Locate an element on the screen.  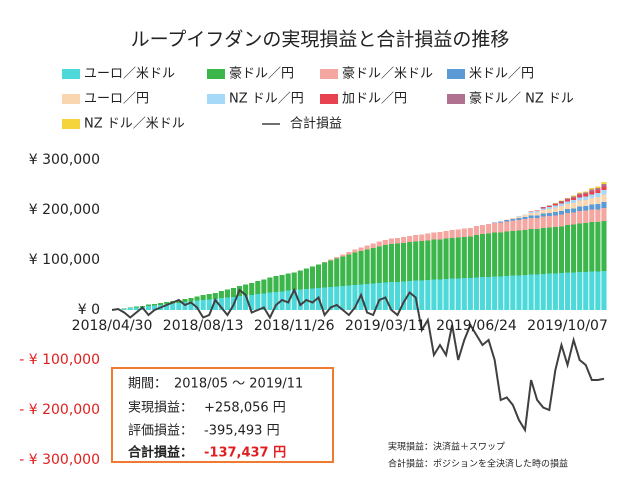
legend-swatch is located at coordinates (216, 74).